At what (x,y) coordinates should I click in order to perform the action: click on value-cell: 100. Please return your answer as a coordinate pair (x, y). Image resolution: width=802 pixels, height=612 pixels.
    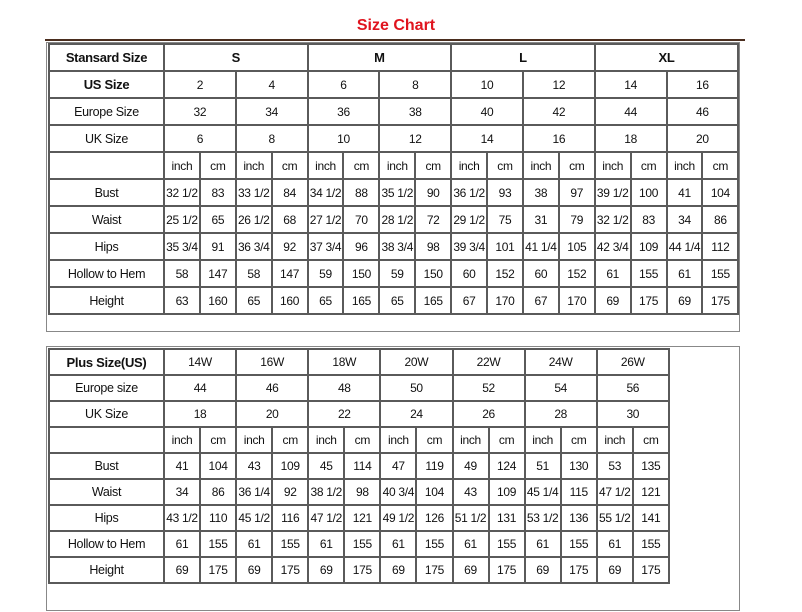
    Looking at the image, I should click on (648, 192).